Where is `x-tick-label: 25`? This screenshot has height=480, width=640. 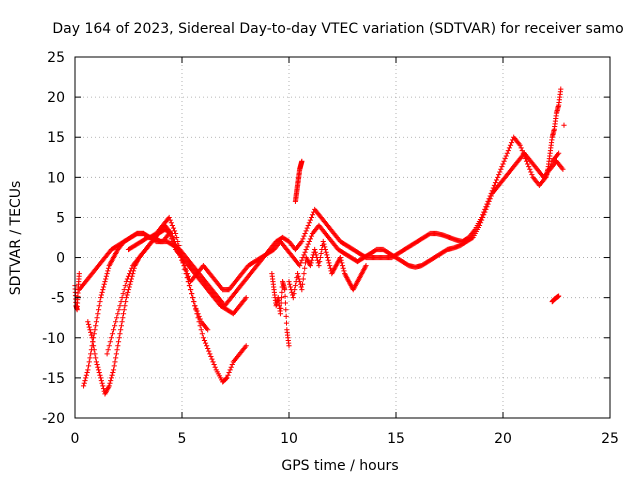 x-tick-label: 25 is located at coordinates (610, 439).